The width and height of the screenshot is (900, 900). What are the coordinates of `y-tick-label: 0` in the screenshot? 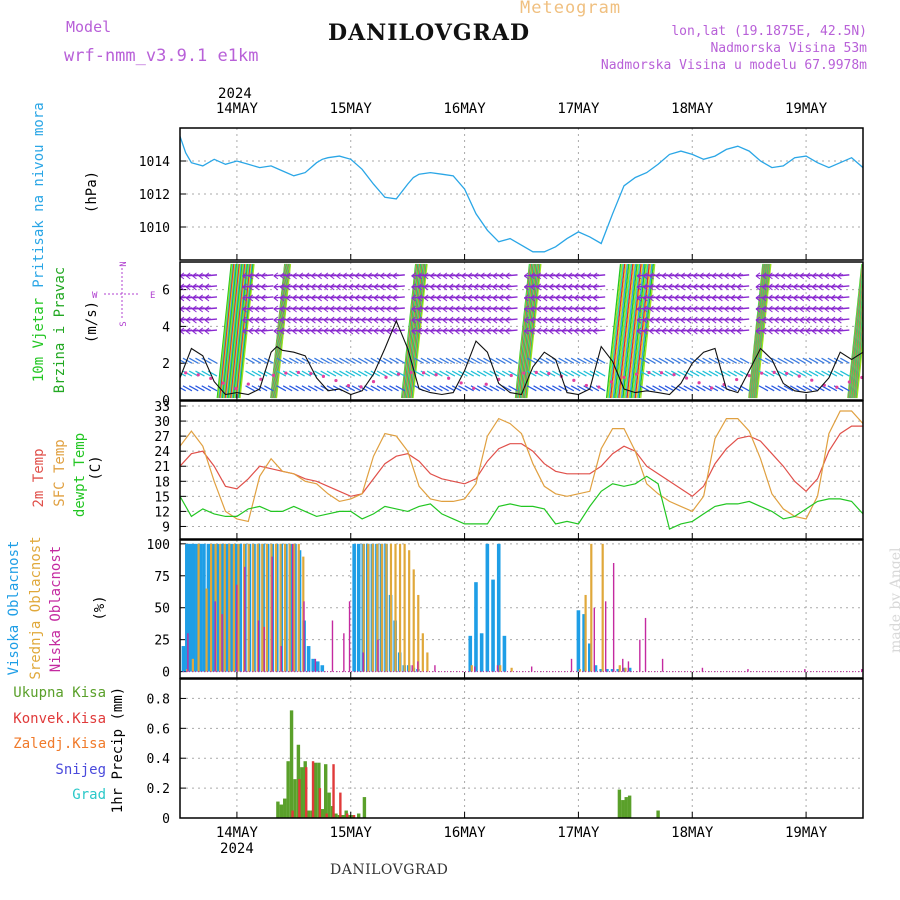 It's located at (166, 673).